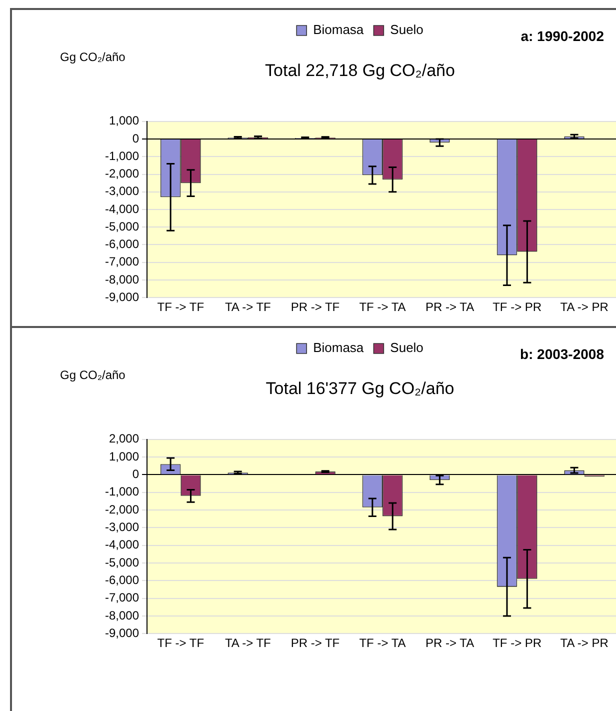  Describe the element at coordinates (562, 36) in the screenshot. I see `chart-subtitle: a: 1990-2002` at that location.